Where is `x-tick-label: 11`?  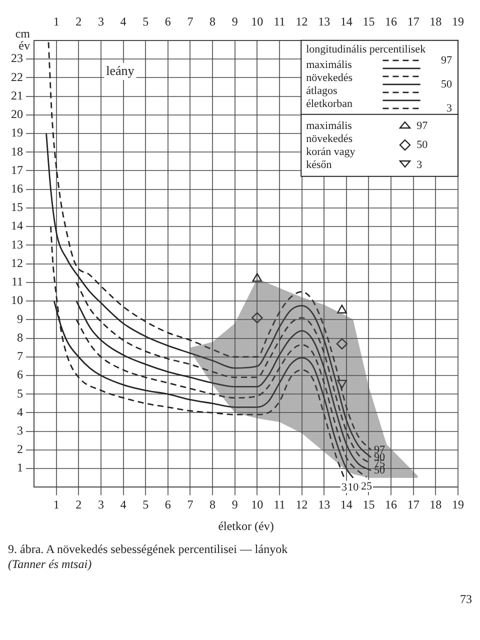 x-tick-label: 11 is located at coordinates (280, 505).